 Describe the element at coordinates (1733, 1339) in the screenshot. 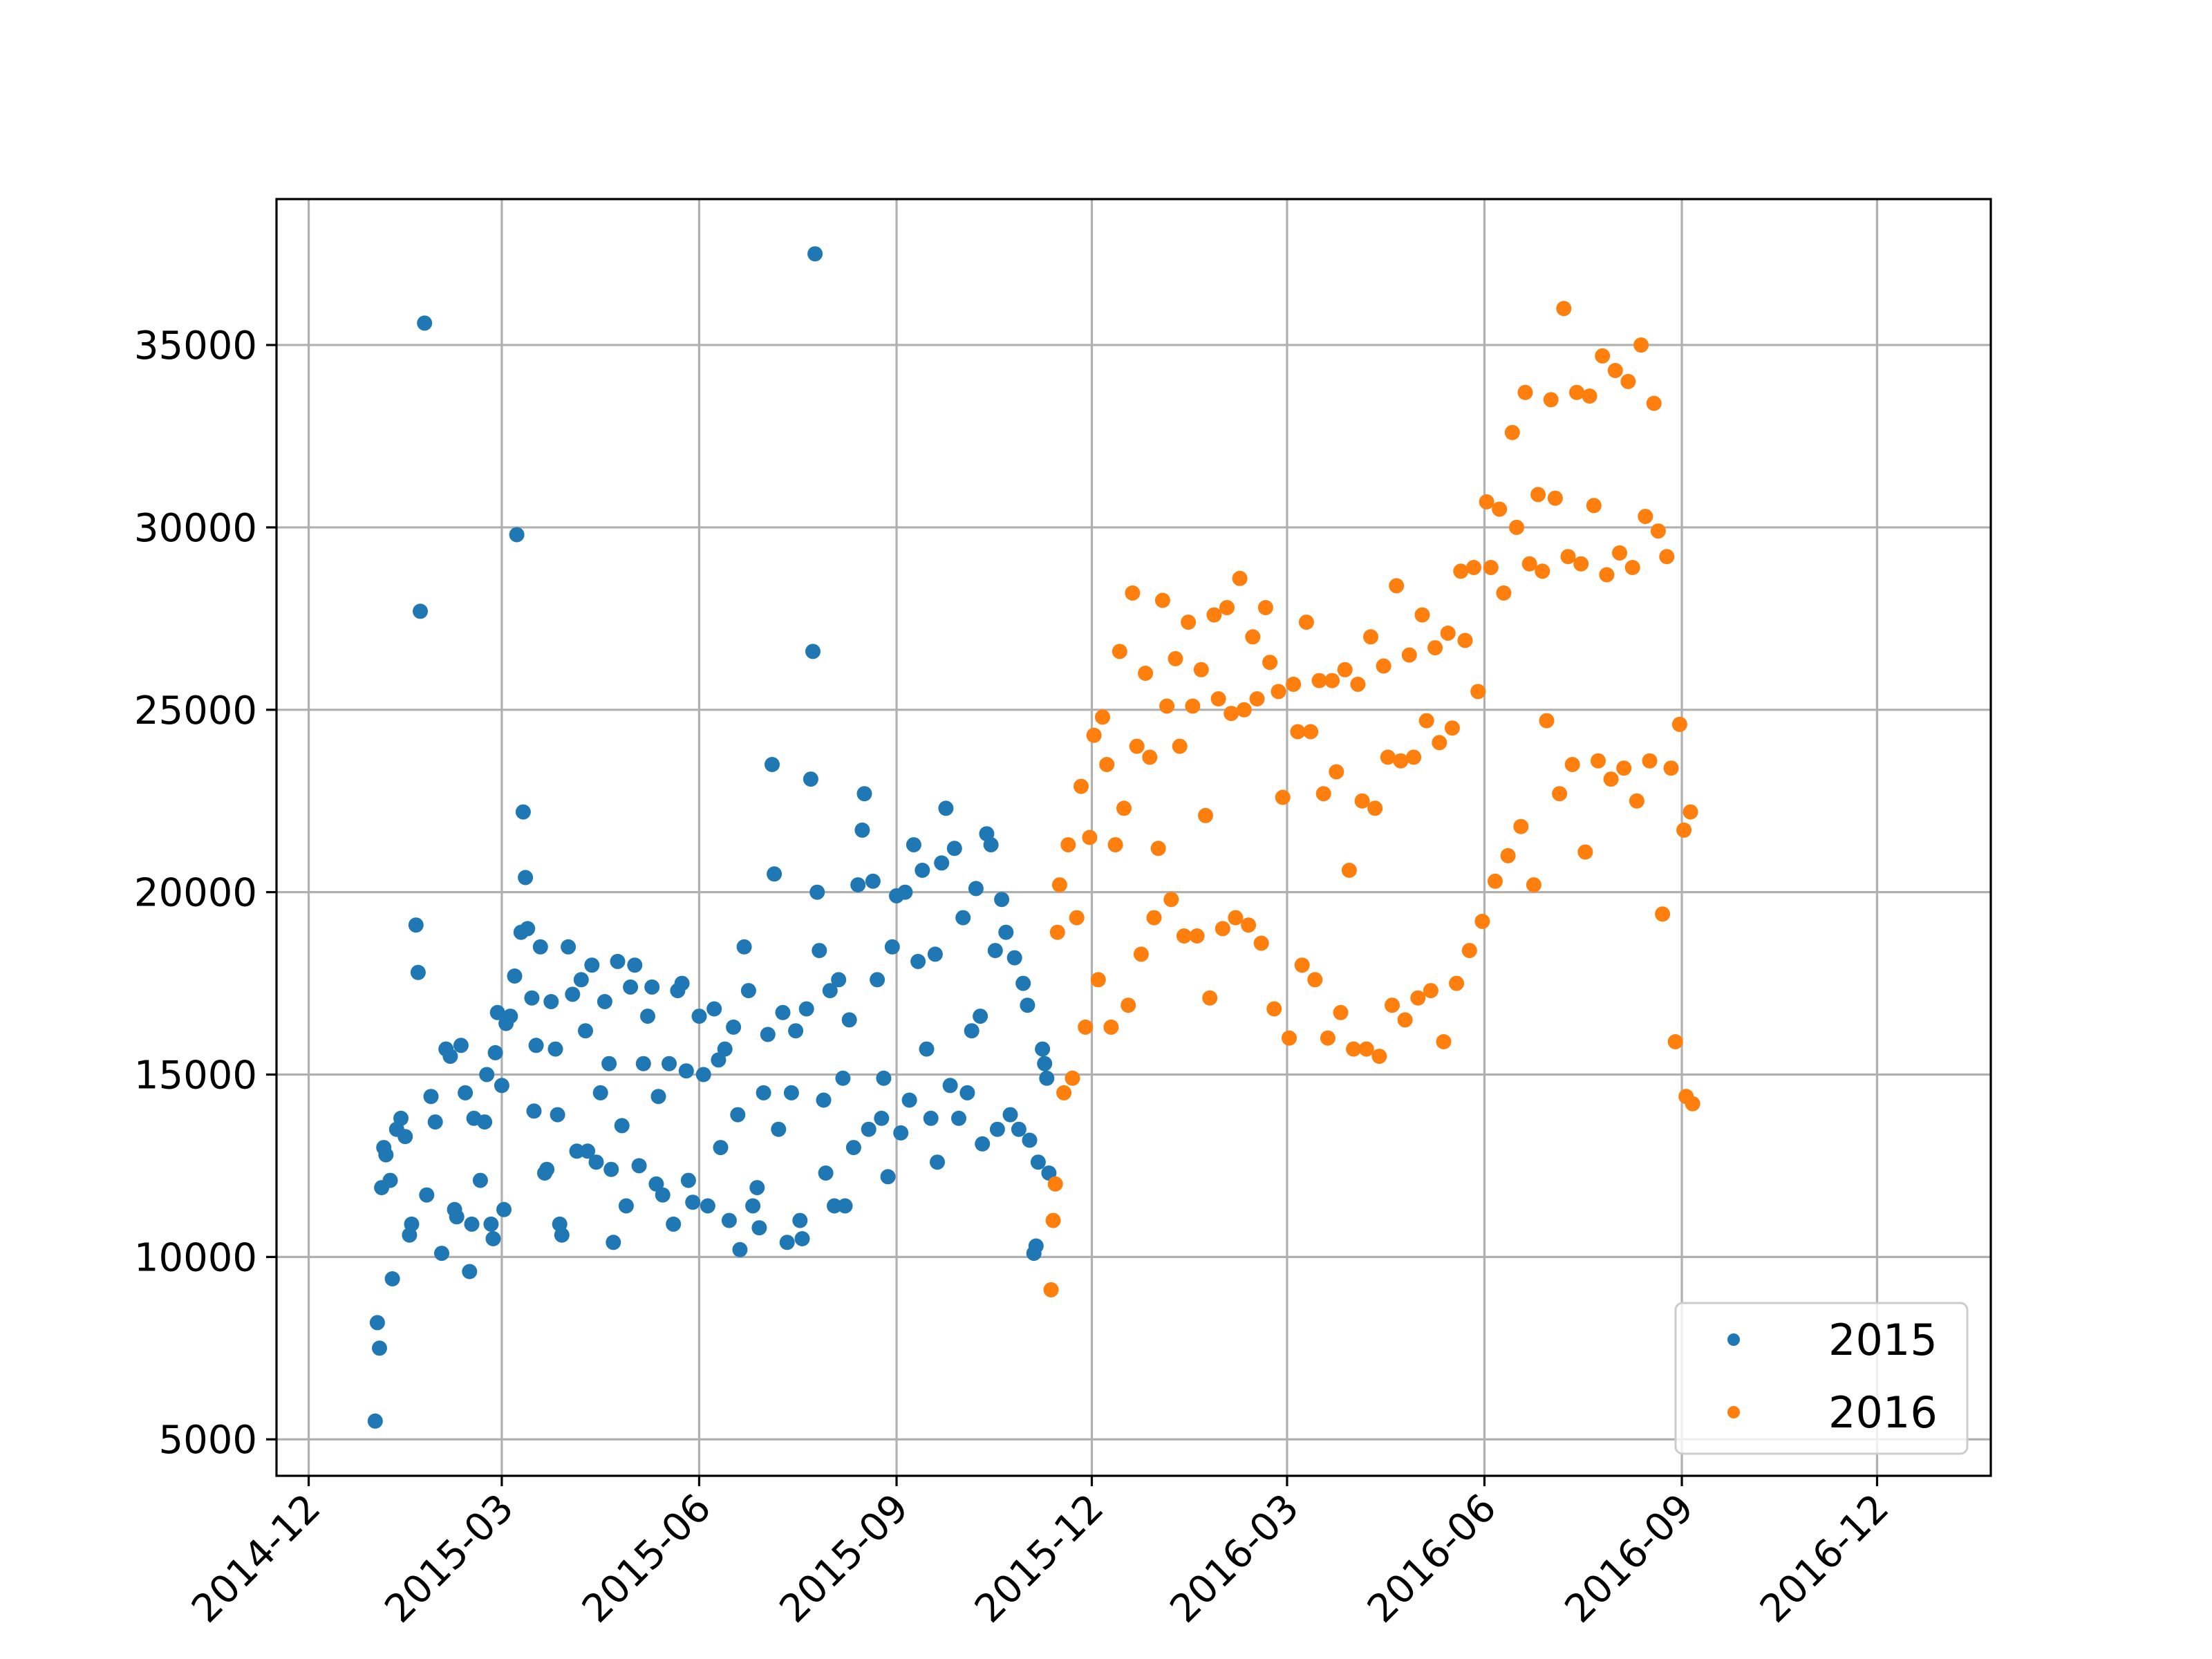

I see `legend-marker-2015` at that location.